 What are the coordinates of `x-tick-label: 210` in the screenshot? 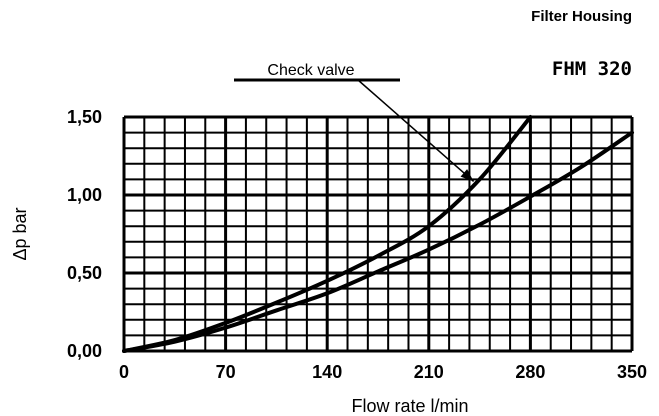 It's located at (429, 372).